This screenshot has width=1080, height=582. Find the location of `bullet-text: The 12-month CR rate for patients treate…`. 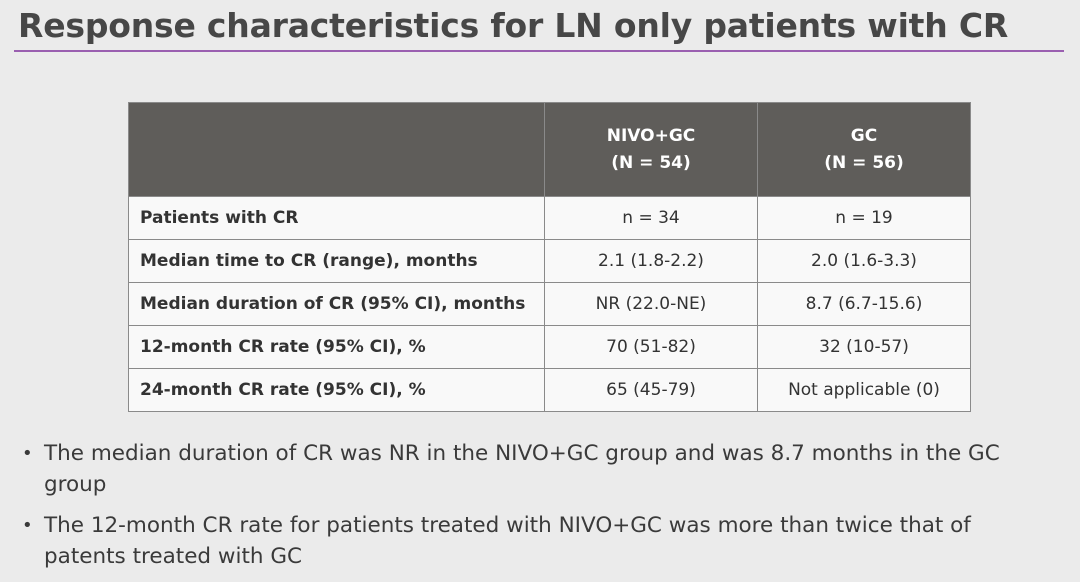

bullet-text: The 12-month CR rate for patients treate… is located at coordinates (507, 541).